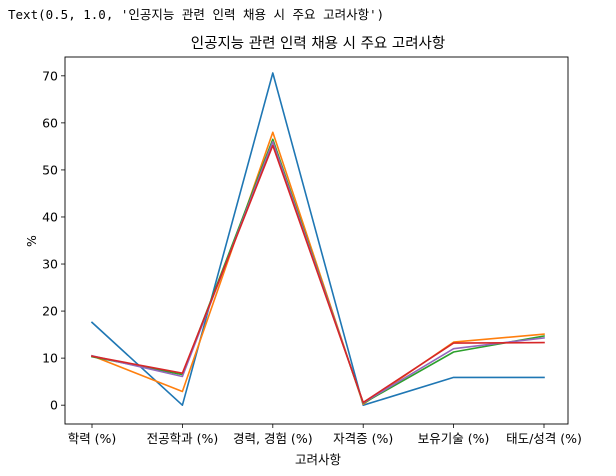 The height and width of the screenshot is (476, 616). Describe the element at coordinates (454, 438) in the screenshot. I see `x-tick-label: 보유기술 (%)` at that location.